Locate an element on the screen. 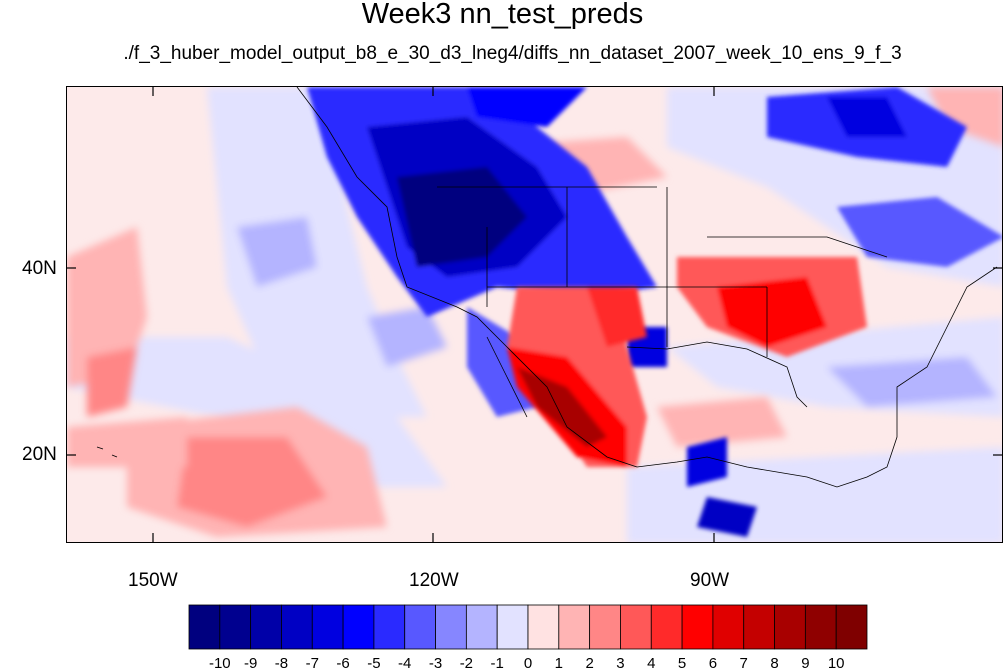 Image resolution: width=1005 pixels, height=672 pixels. chart-title: Week3 nn_test_preds is located at coordinates (502, 15).